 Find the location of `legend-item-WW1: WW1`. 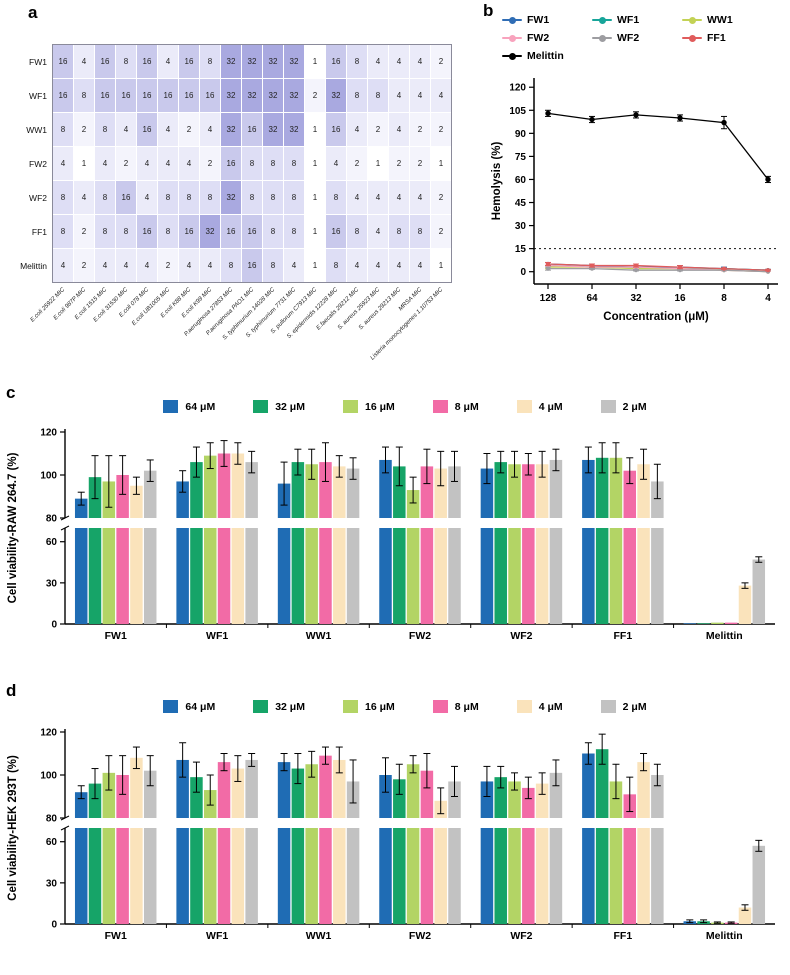

legend-item-WW1: WW1 is located at coordinates (728, 20).